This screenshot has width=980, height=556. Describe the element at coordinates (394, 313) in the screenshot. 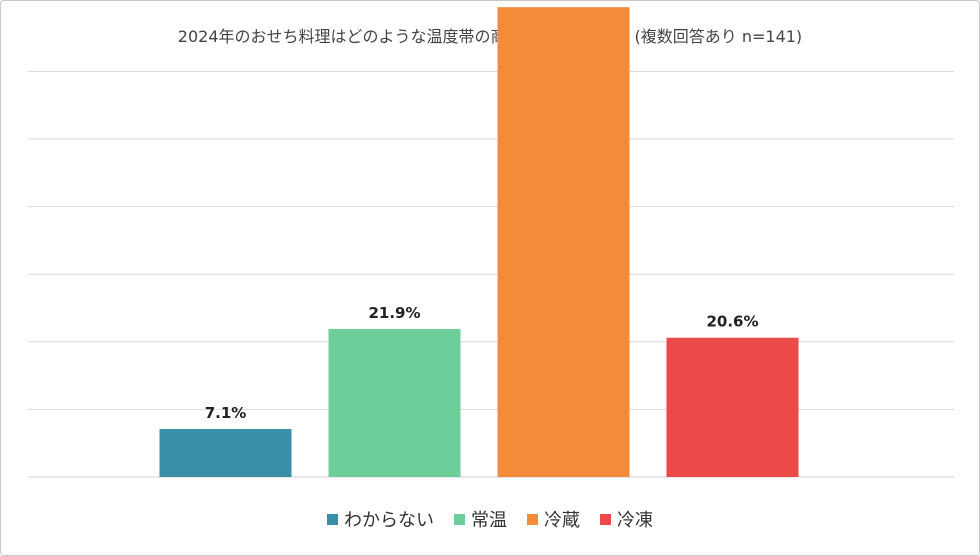

I see `data-label-1: 21.9%` at that location.